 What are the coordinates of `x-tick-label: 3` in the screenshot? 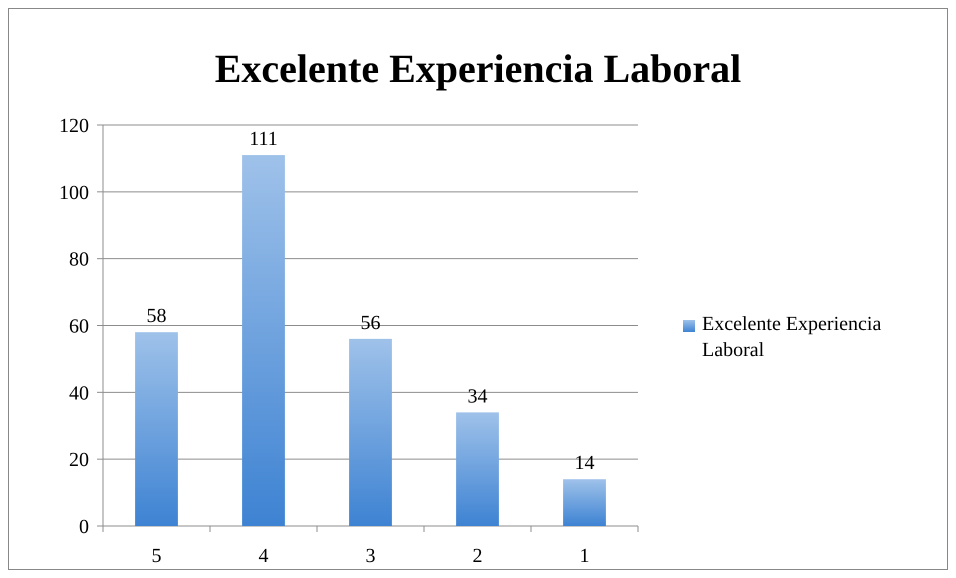 It's located at (371, 556).